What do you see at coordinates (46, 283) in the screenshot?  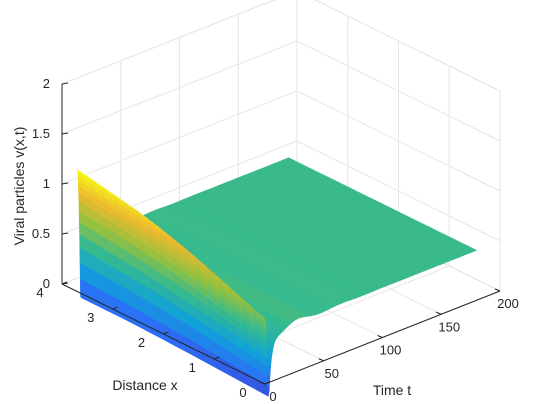 I see `z-tick-label: 0` at bounding box center [46, 283].